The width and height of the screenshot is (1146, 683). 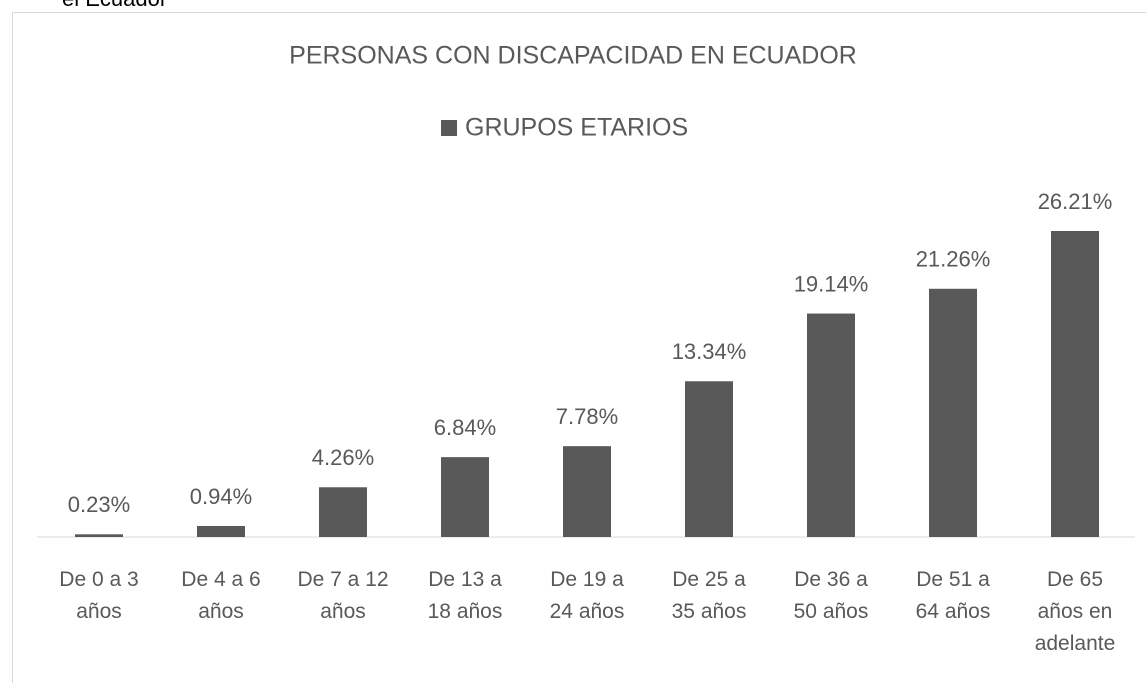 I want to click on data-label: 13.34%, so click(x=709, y=351).